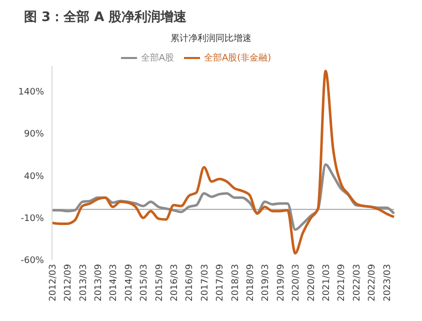  What do you see at coordinates (105, 17) in the screenshot?
I see `chart-title: 图 3：全部 A 股净利润增速` at bounding box center [105, 17].